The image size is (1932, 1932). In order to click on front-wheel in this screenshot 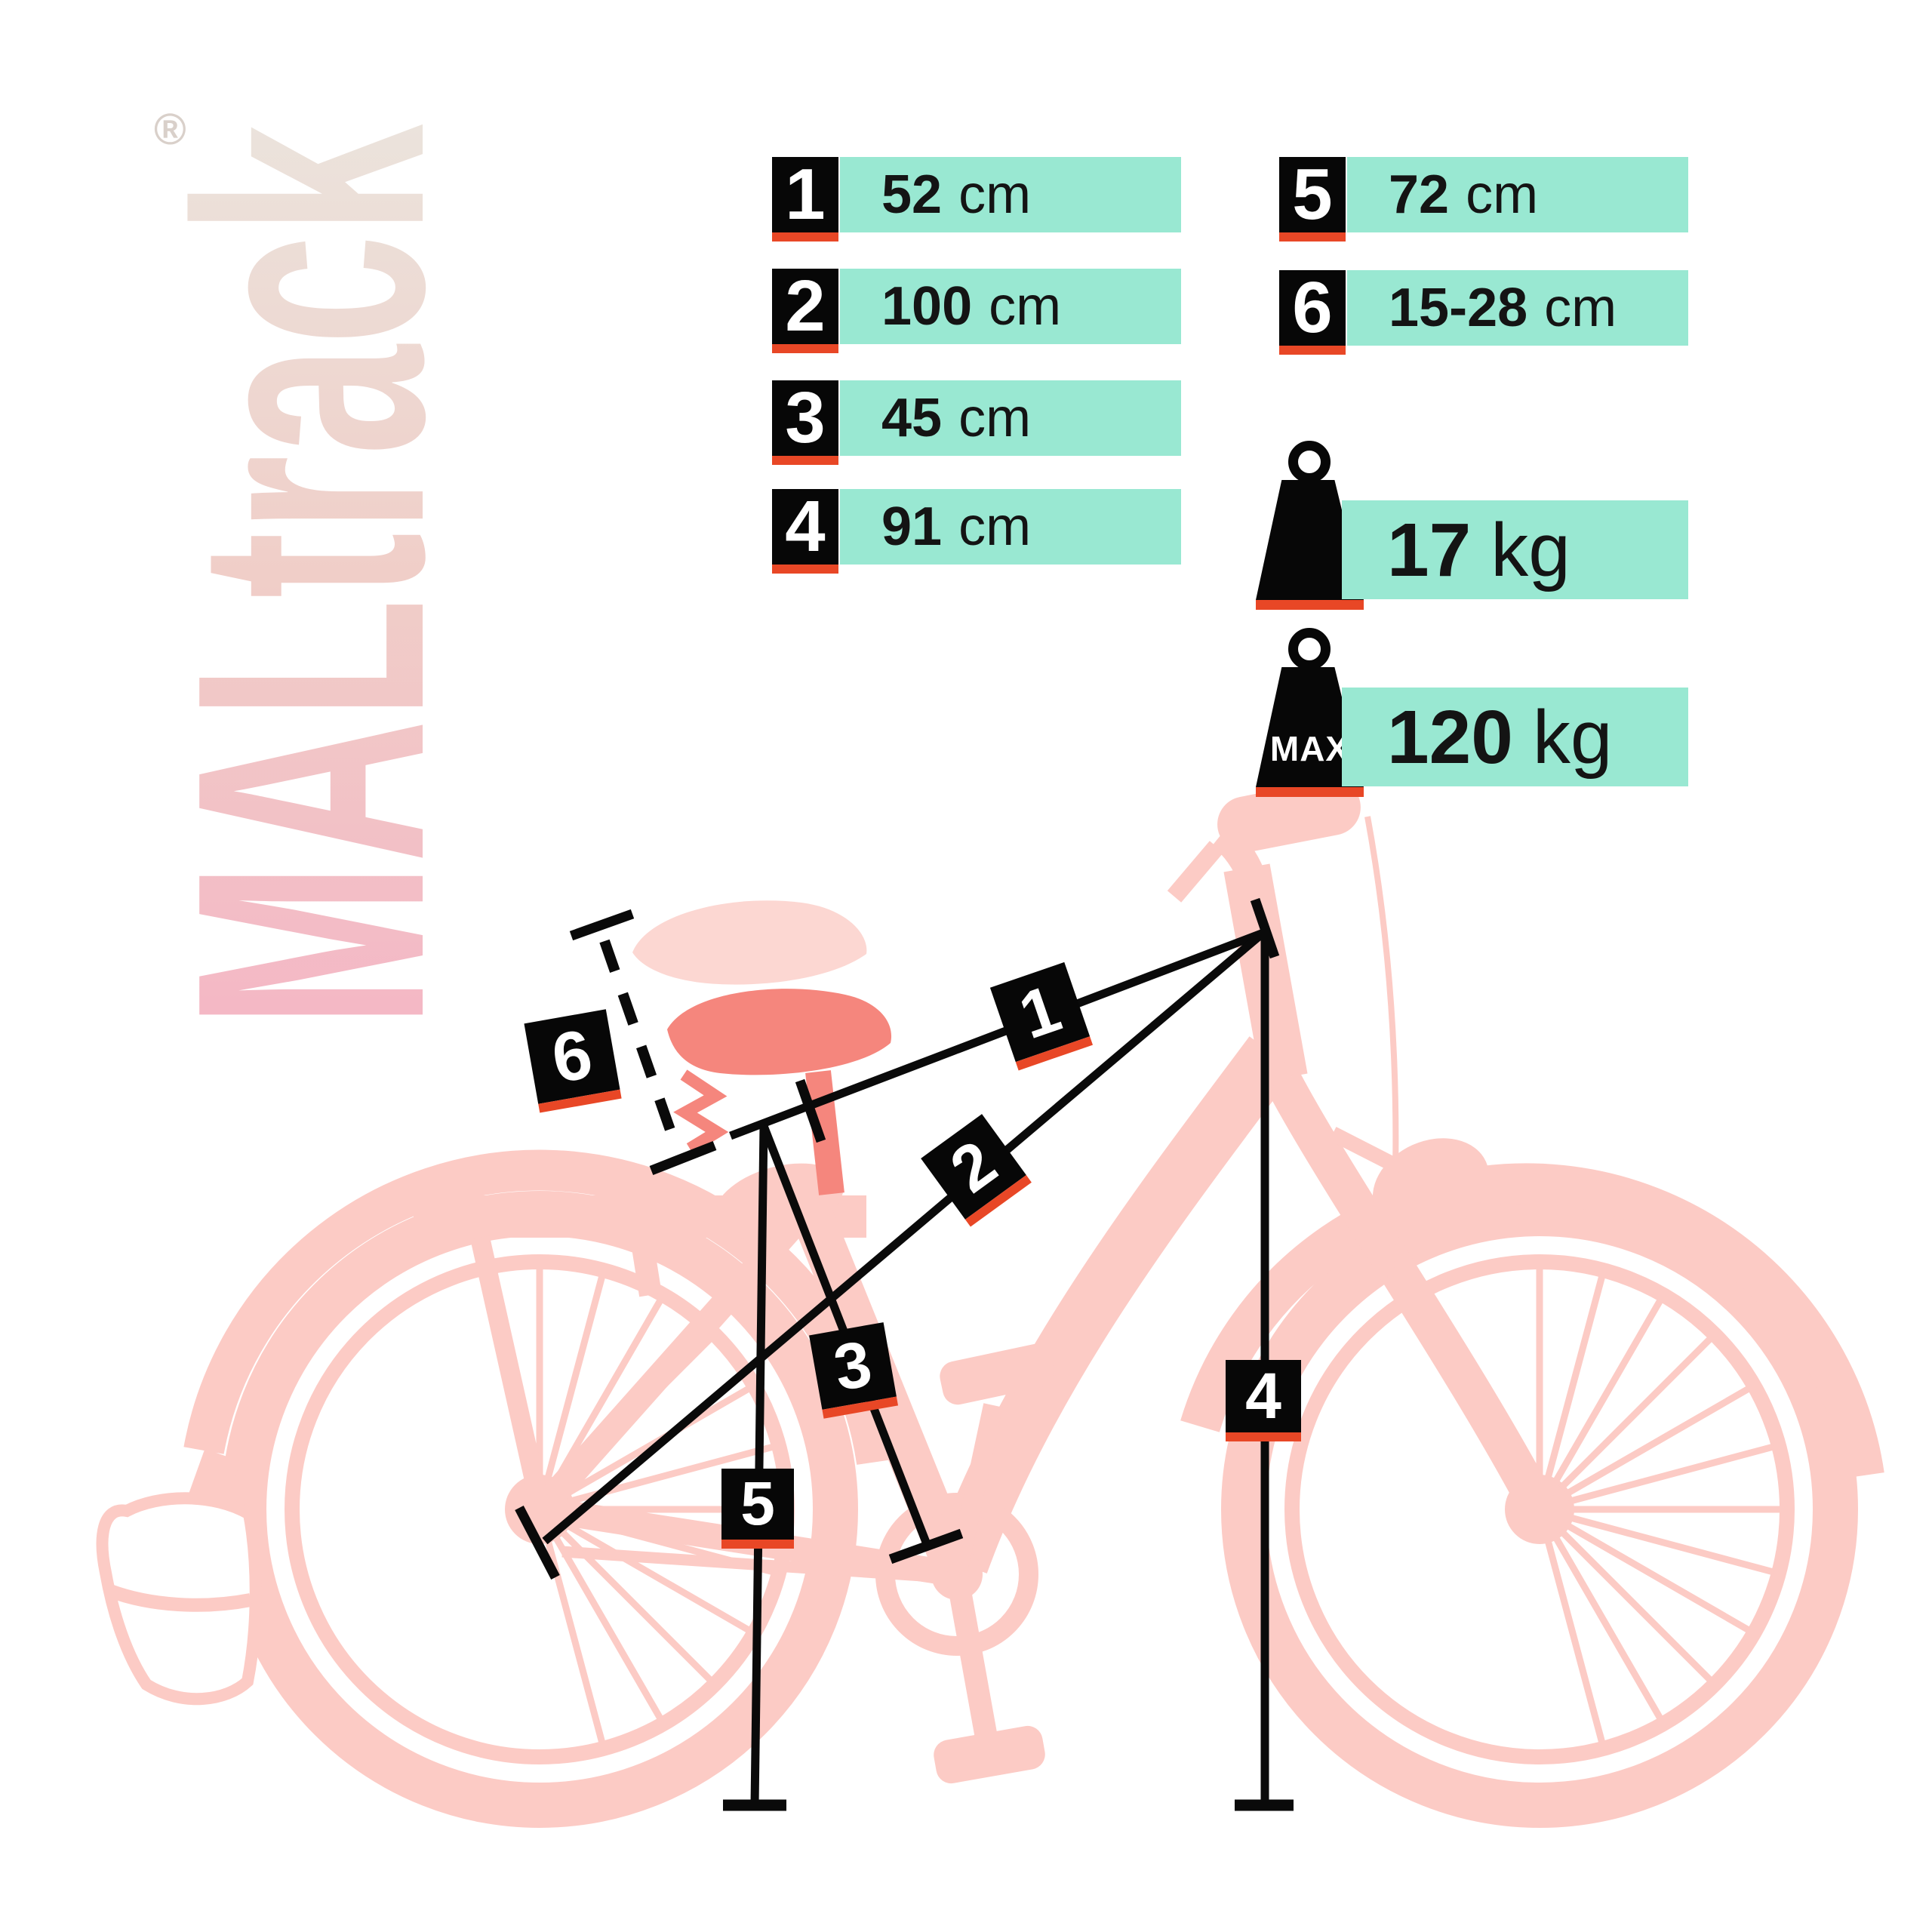, I will do `click(1539, 1509)`.